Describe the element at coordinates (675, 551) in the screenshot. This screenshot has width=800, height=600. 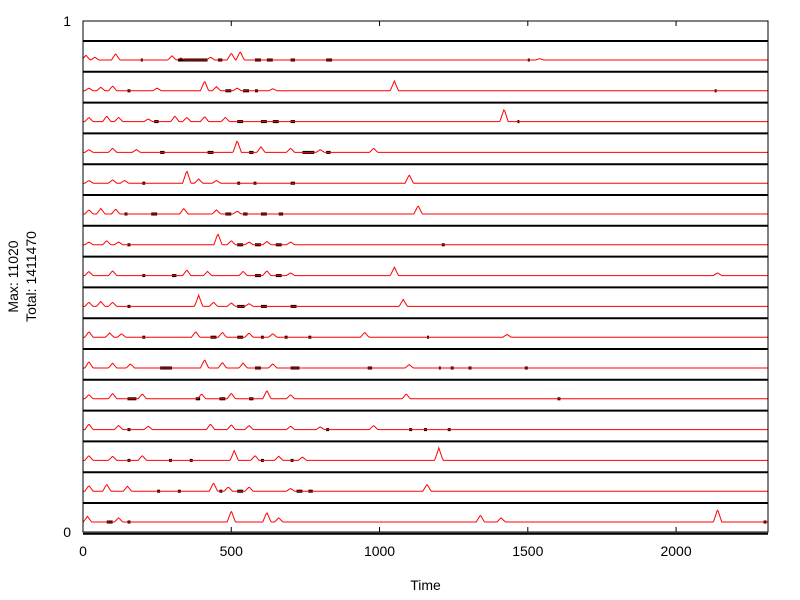
I see `x-tick-label: 2000` at that location.